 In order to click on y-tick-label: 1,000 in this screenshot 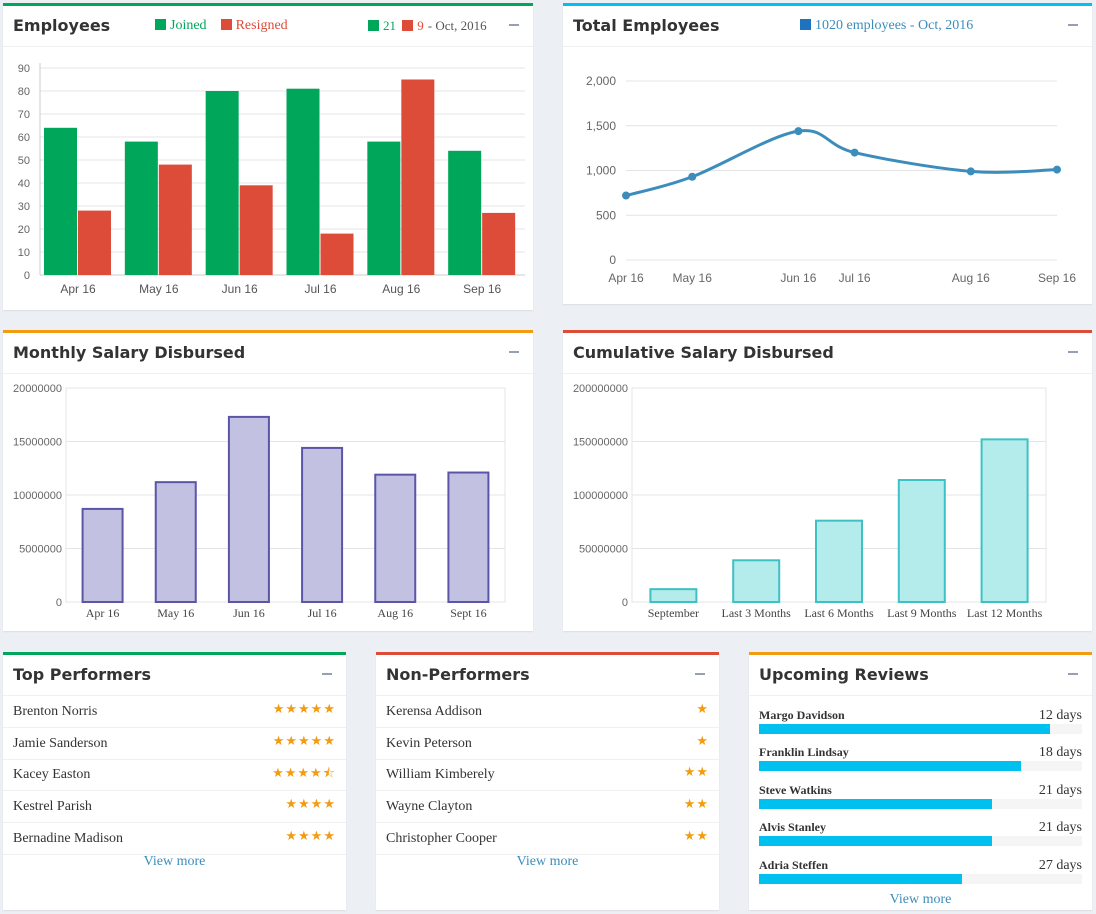, I will do `click(601, 171)`.